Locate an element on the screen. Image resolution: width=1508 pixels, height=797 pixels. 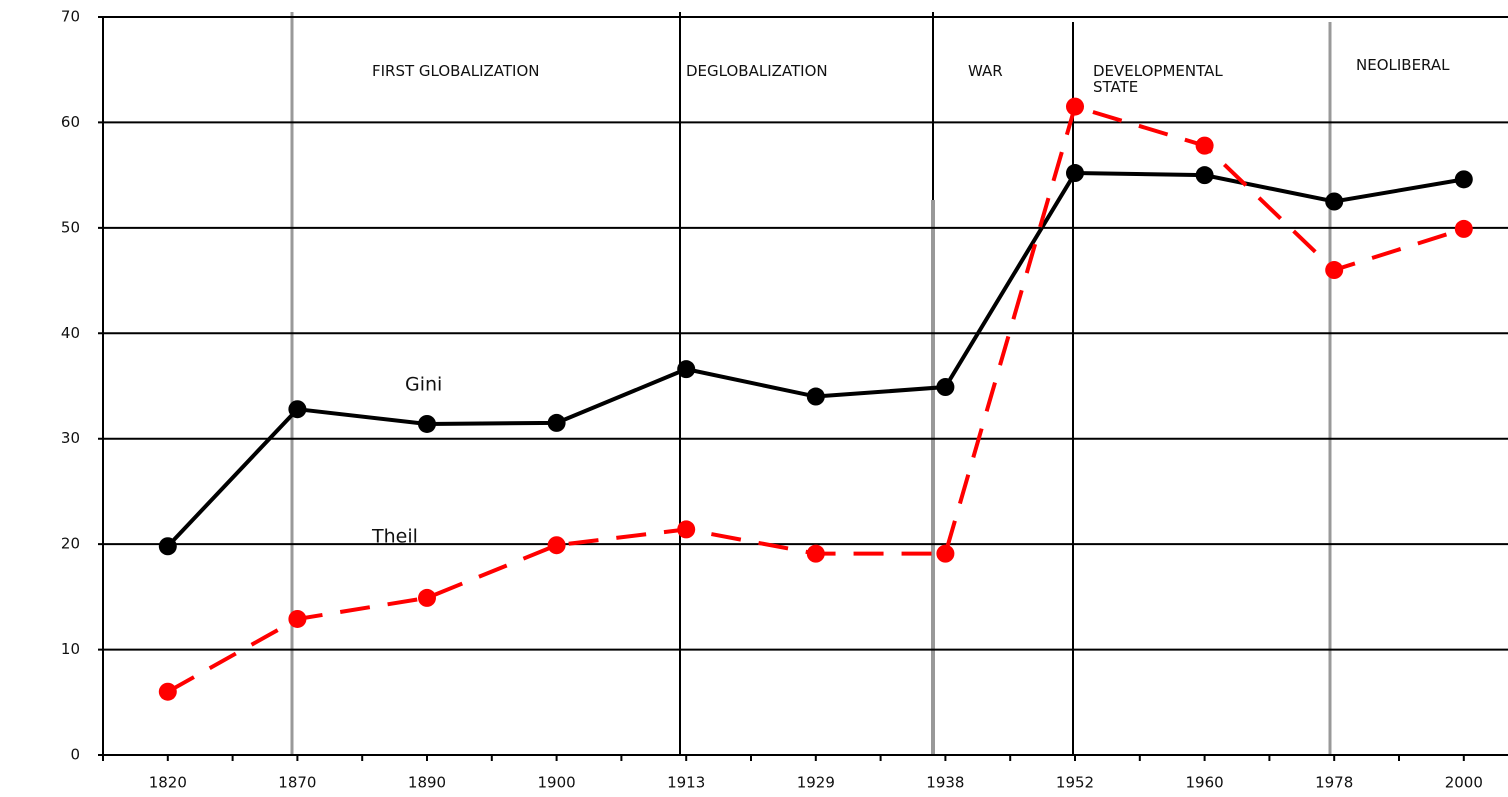
period-label: DEVELOPMENTAL STATE is located at coordinates (1158, 79).